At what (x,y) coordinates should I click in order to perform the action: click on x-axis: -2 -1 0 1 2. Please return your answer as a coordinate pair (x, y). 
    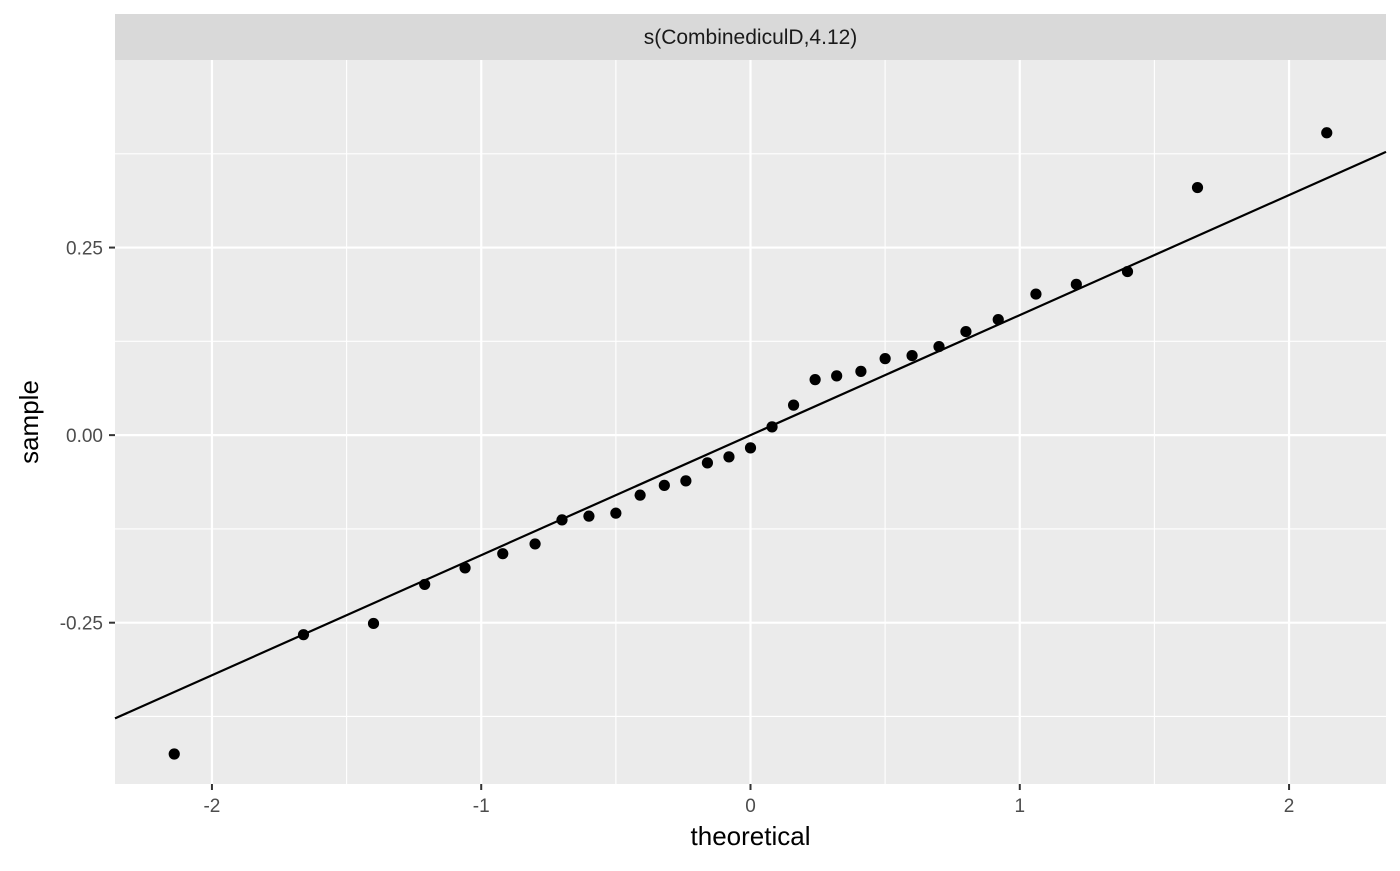
    Looking at the image, I should click on (748, 800).